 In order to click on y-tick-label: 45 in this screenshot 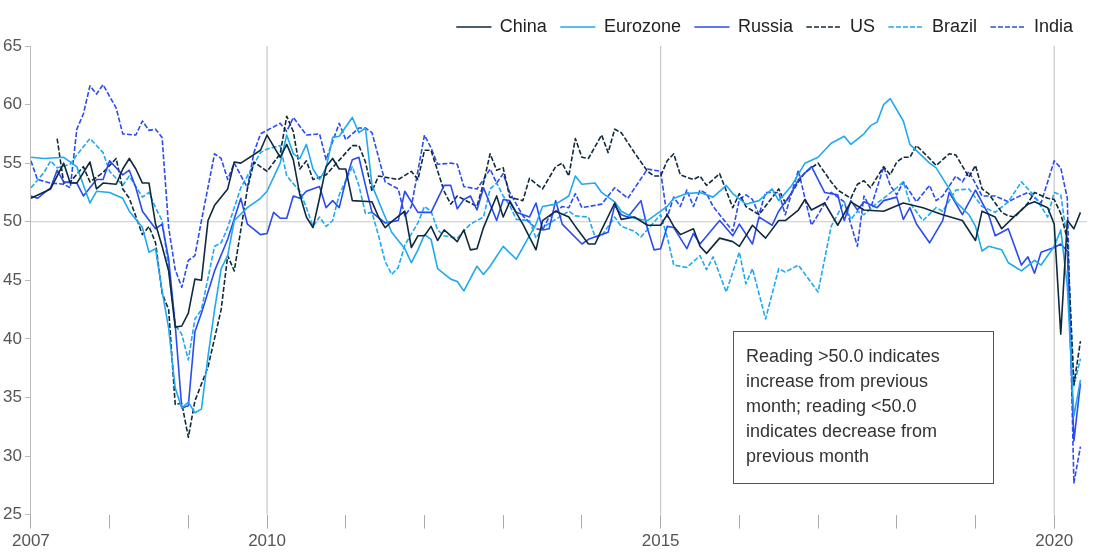, I will do `click(12, 279)`.